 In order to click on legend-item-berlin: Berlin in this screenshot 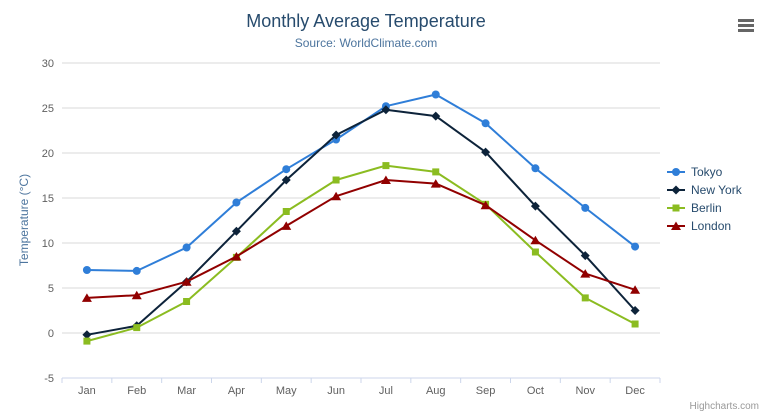, I will do `click(704, 208)`.